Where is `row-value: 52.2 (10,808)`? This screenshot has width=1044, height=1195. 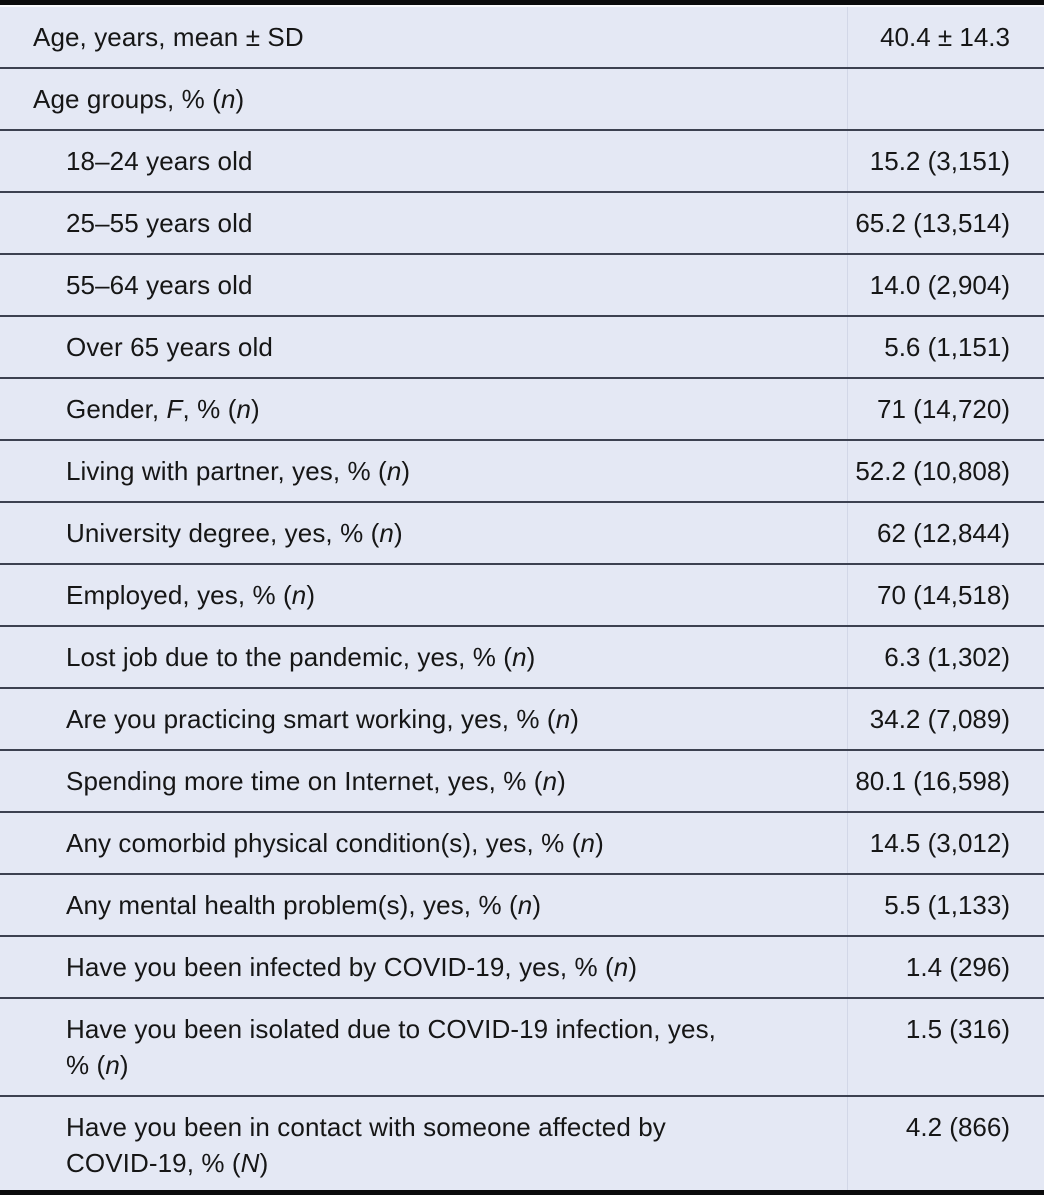
row-value: 52.2 (10,808) is located at coordinates (932, 471).